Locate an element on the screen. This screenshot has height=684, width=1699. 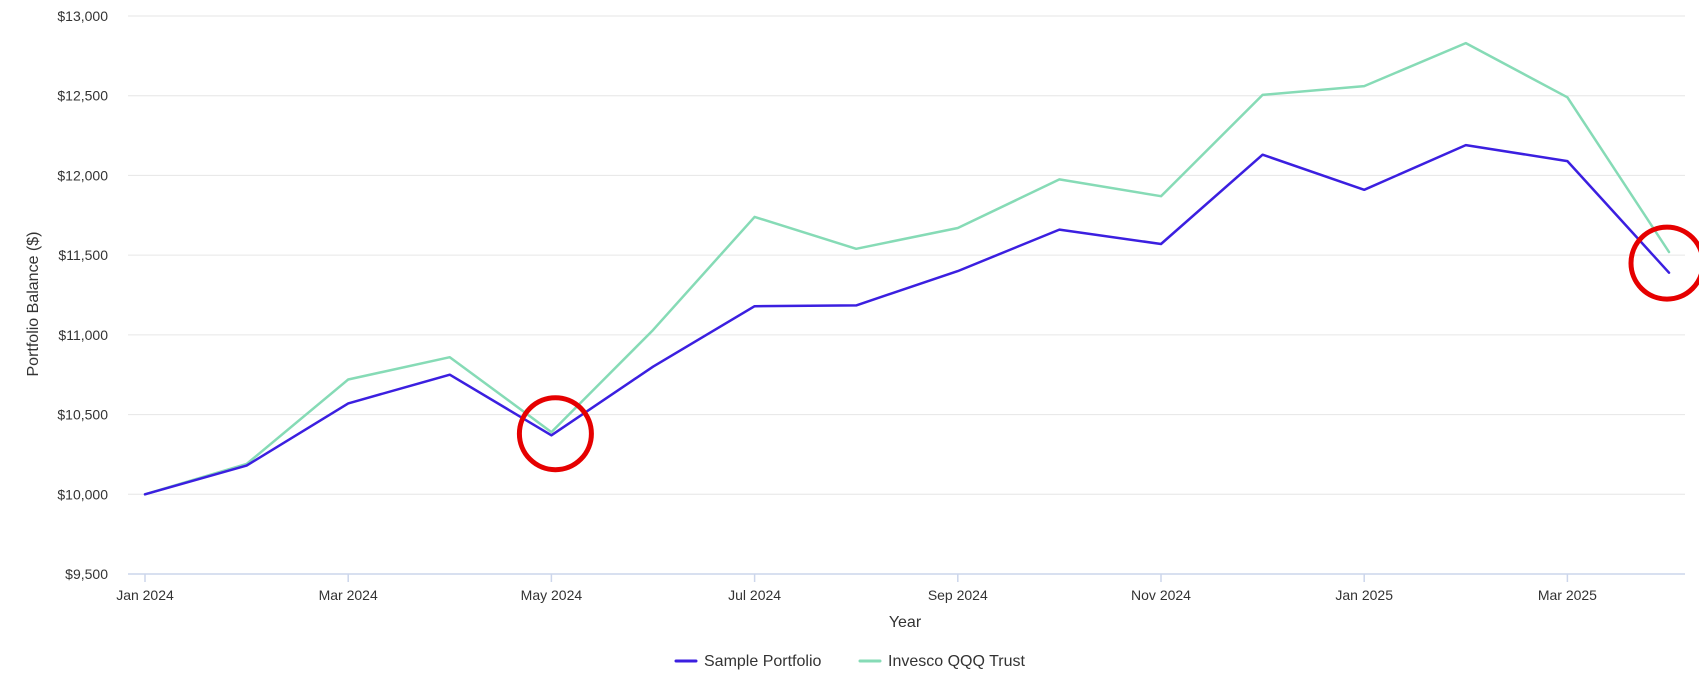
y-tick-label: $10,000 is located at coordinates (82, 494).